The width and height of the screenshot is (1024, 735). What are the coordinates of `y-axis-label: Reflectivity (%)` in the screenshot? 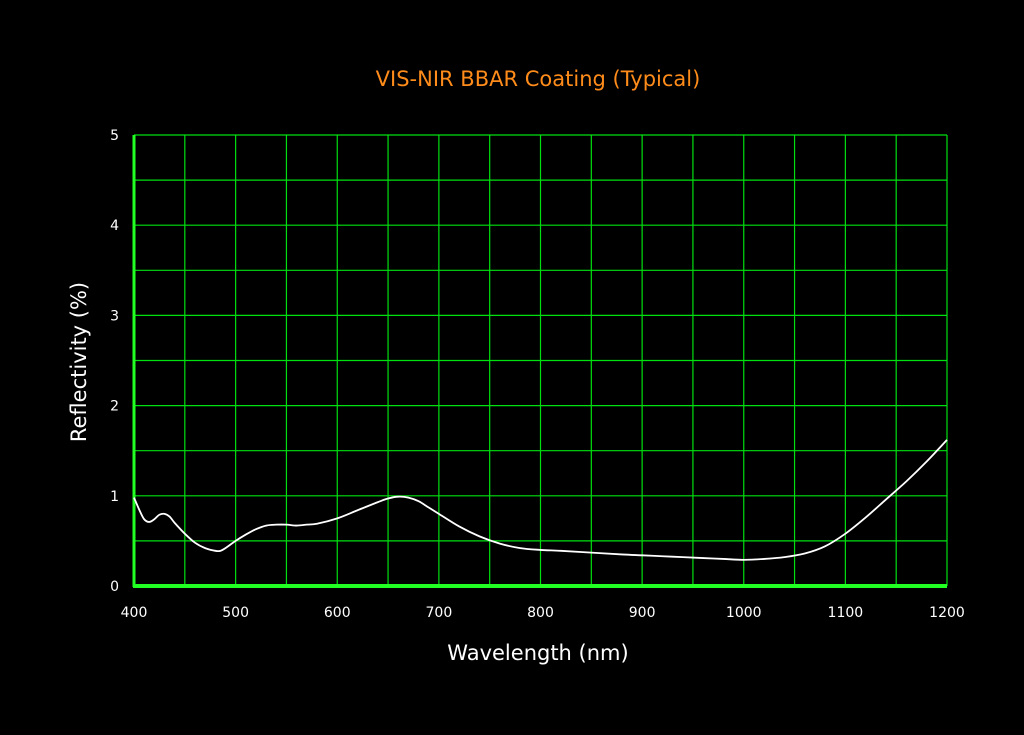 It's located at (79, 362).